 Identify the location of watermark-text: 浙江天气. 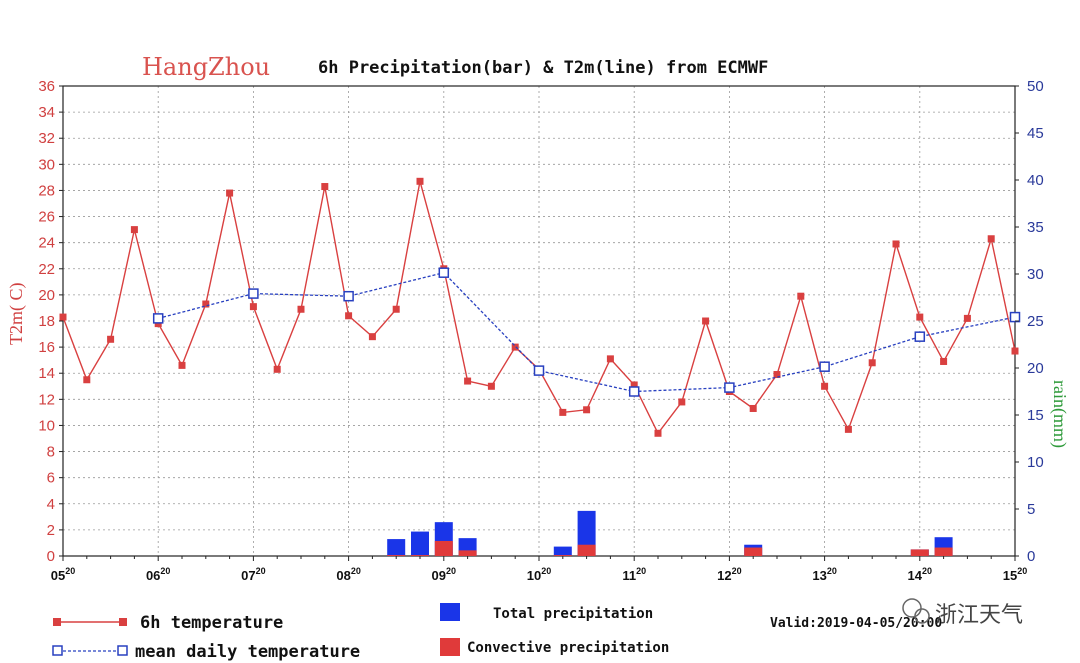
(979, 615).